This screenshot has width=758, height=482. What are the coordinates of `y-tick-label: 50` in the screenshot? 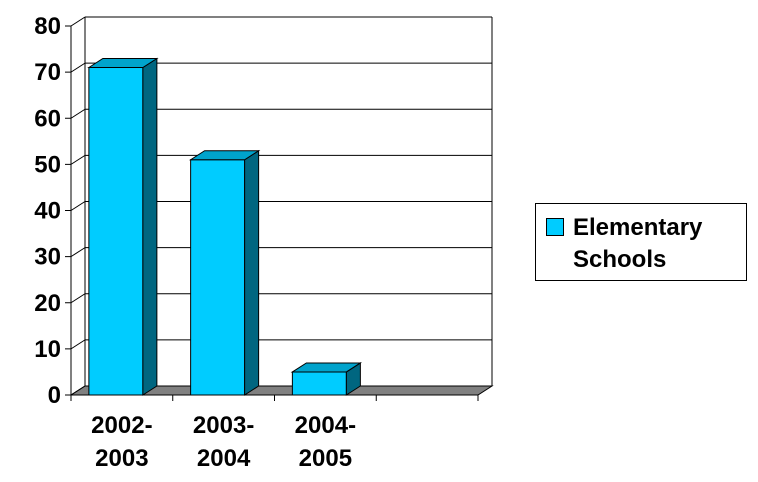 It's located at (47, 164).